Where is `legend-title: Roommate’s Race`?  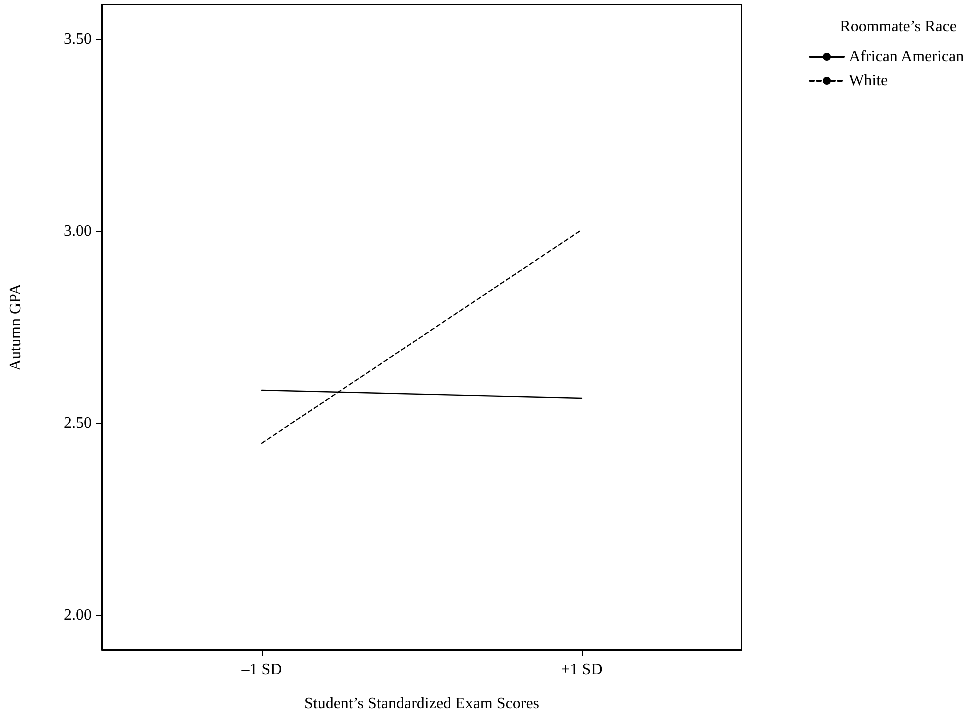 legend-title: Roommate’s Race is located at coordinates (898, 27).